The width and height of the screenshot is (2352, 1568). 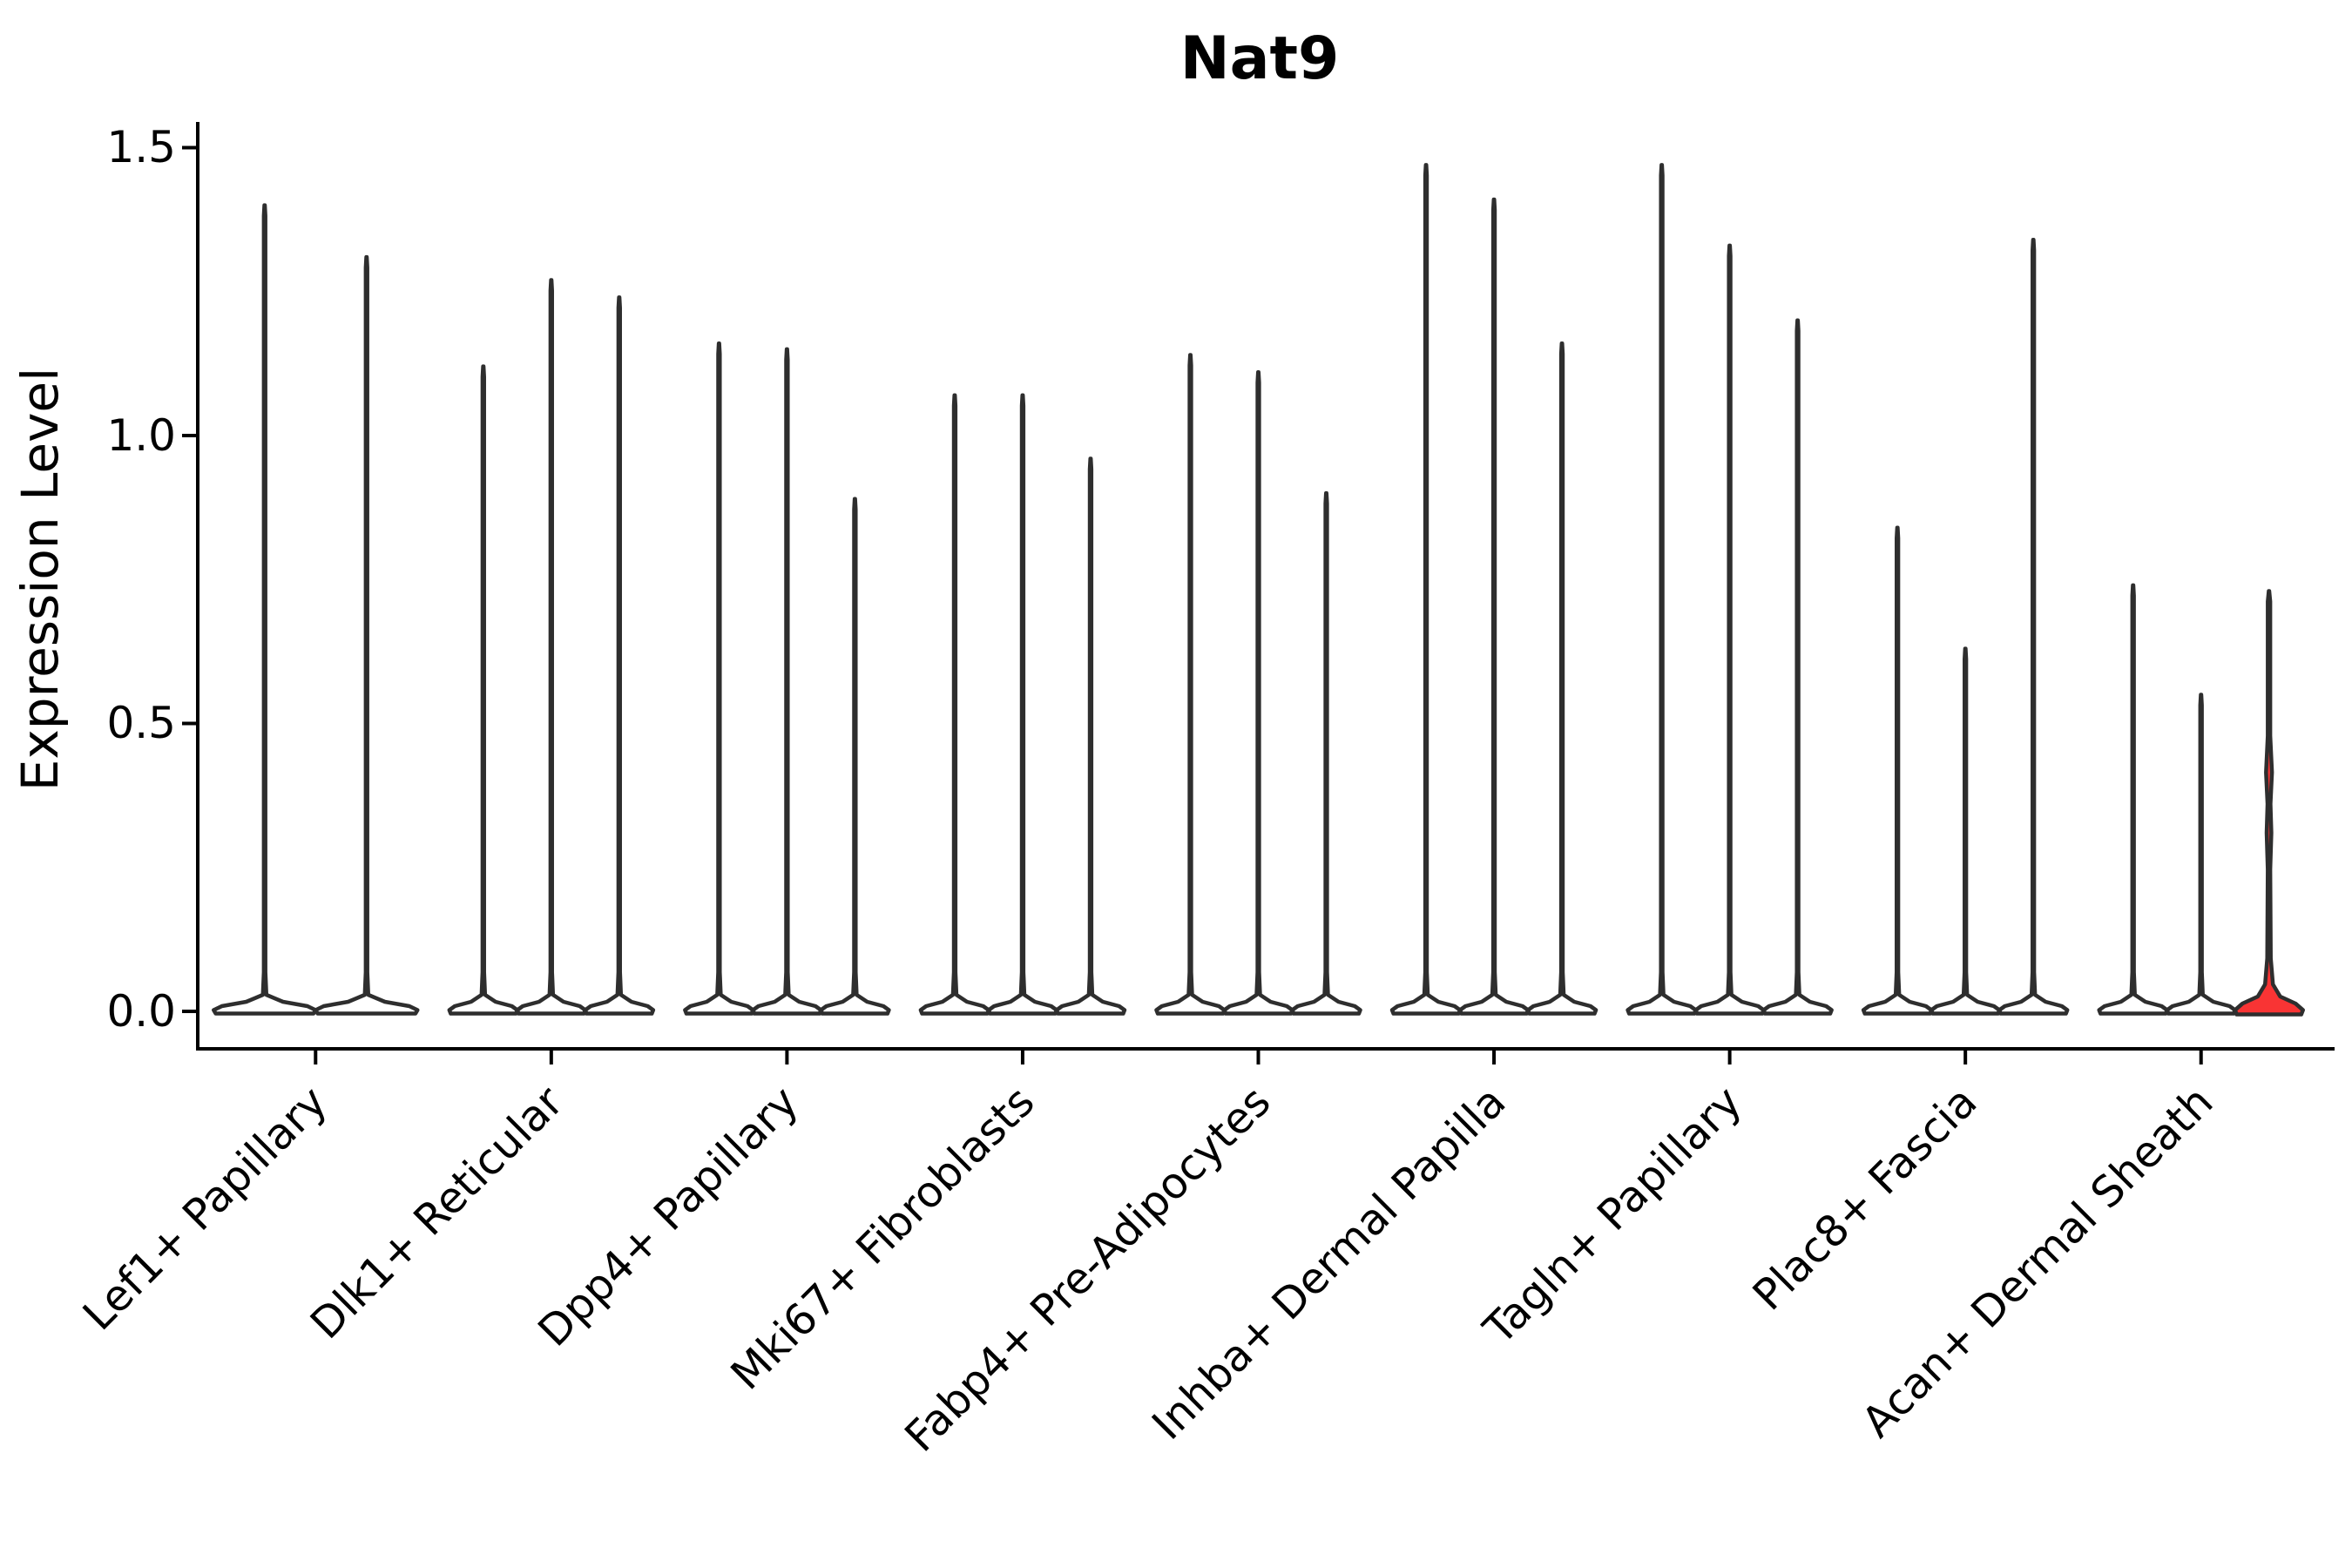 I want to click on y-tick-label-1.0: 1.0, so click(x=141, y=435).